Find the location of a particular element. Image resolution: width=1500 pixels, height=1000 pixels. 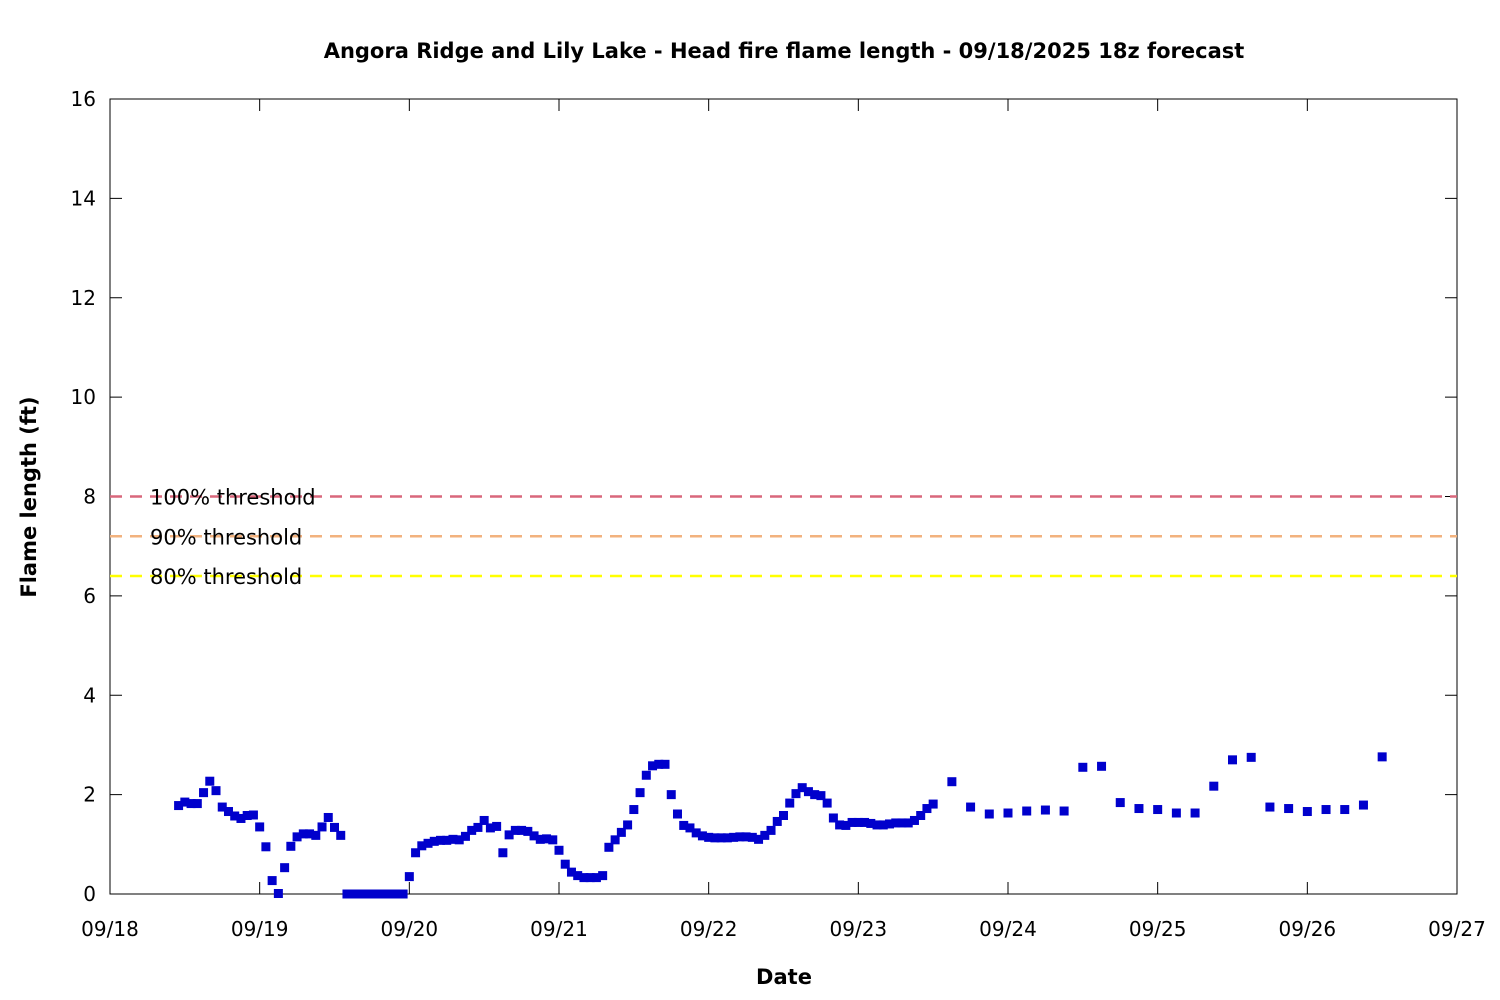

y-tick-label: 0 is located at coordinates (89, 894).